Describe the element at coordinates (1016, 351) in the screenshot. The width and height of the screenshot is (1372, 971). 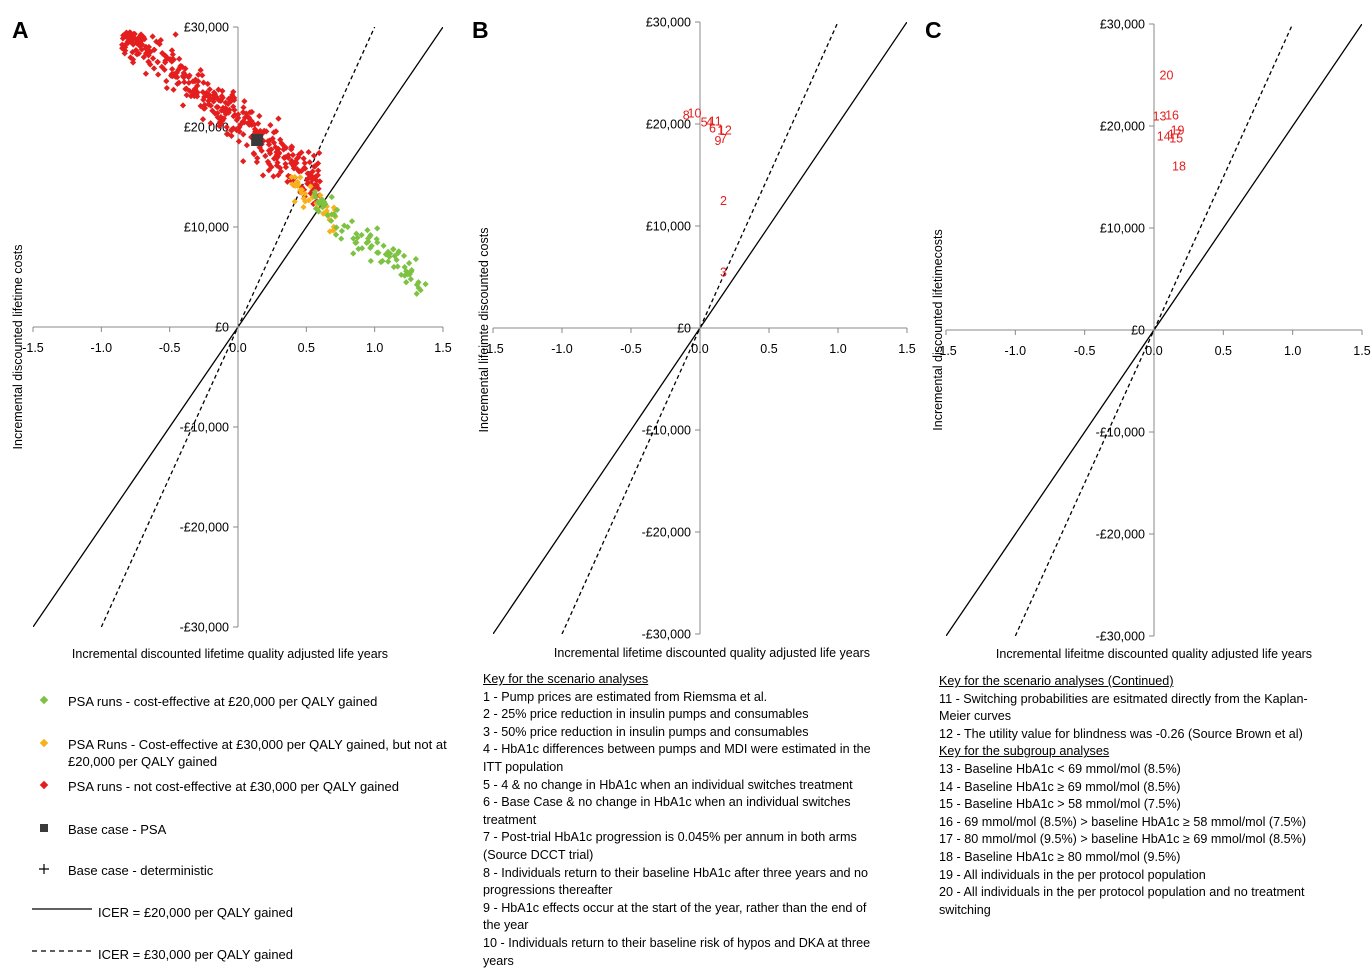
I see `x-tick-label: -1.0` at that location.